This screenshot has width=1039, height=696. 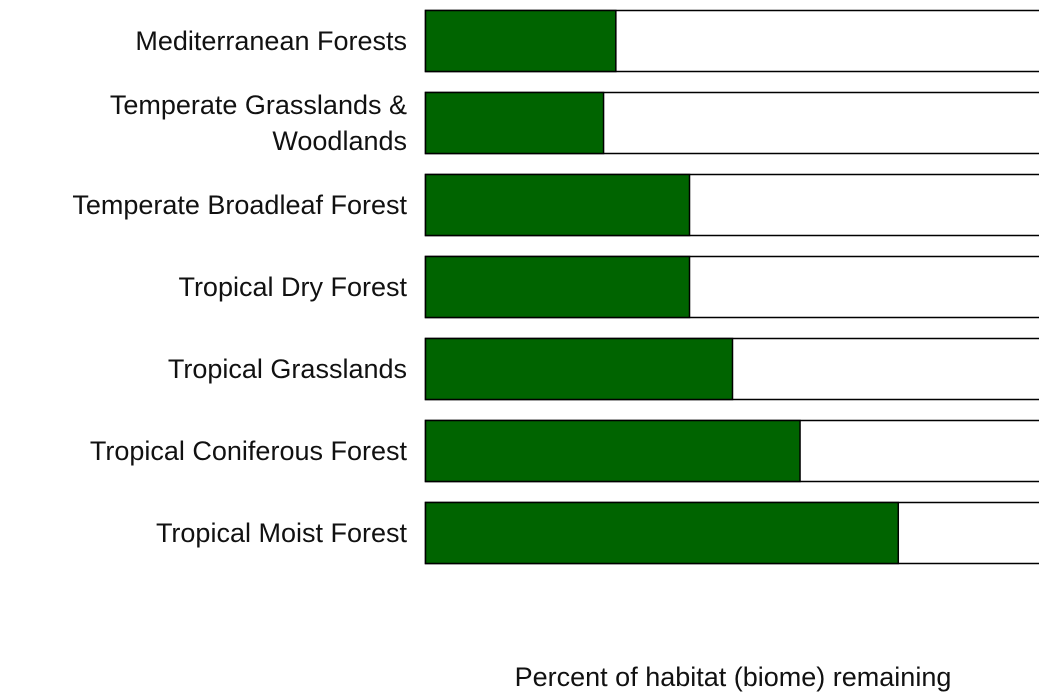 What do you see at coordinates (239, 204) in the screenshot?
I see `category-label: Temperate Broadleaf Forest` at bounding box center [239, 204].